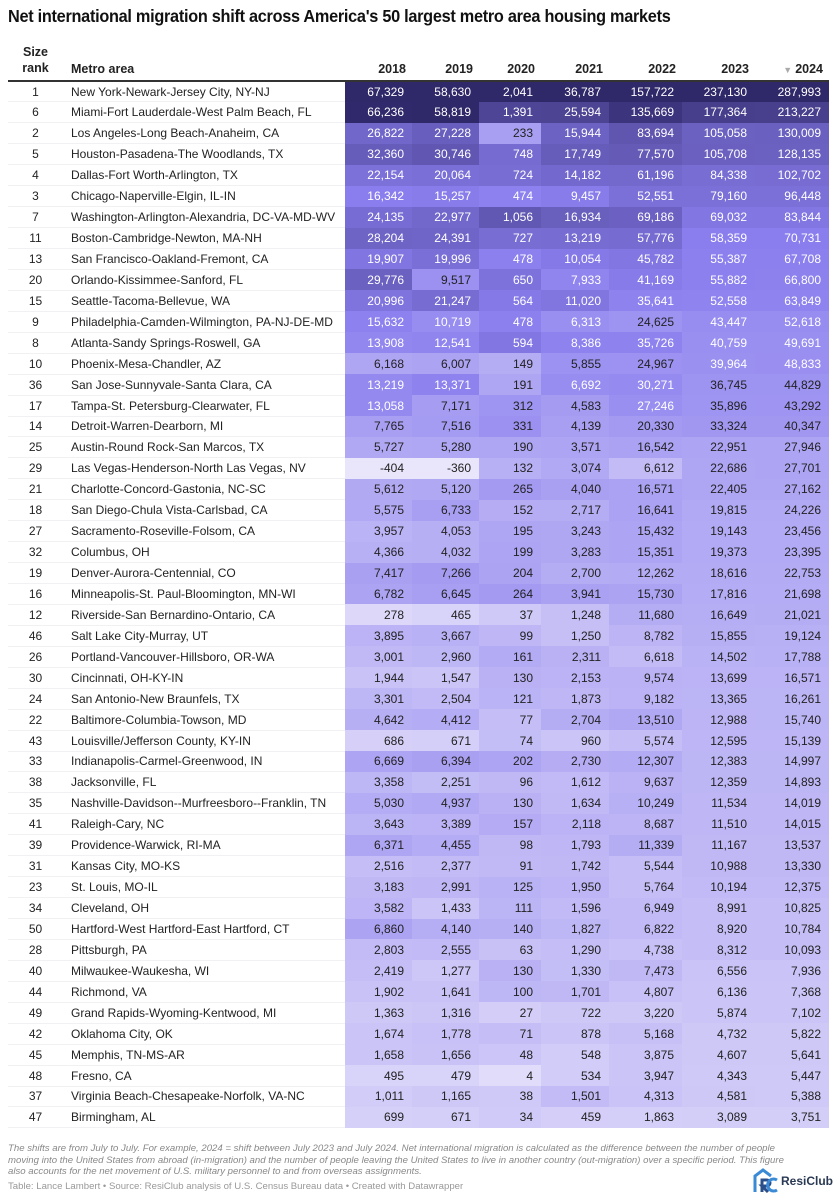 The image size is (837, 1200). Describe the element at coordinates (510, 908) in the screenshot. I see `value-cell-2020: 111` at that location.